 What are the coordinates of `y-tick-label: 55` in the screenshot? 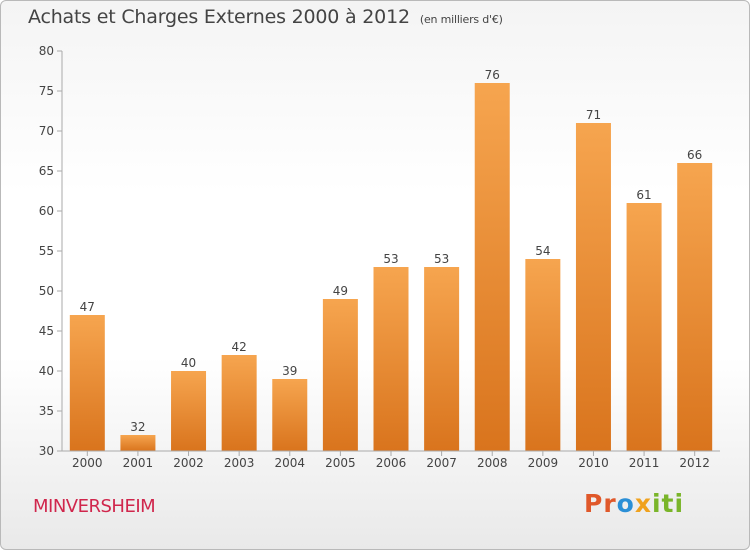 It's located at (46, 251).